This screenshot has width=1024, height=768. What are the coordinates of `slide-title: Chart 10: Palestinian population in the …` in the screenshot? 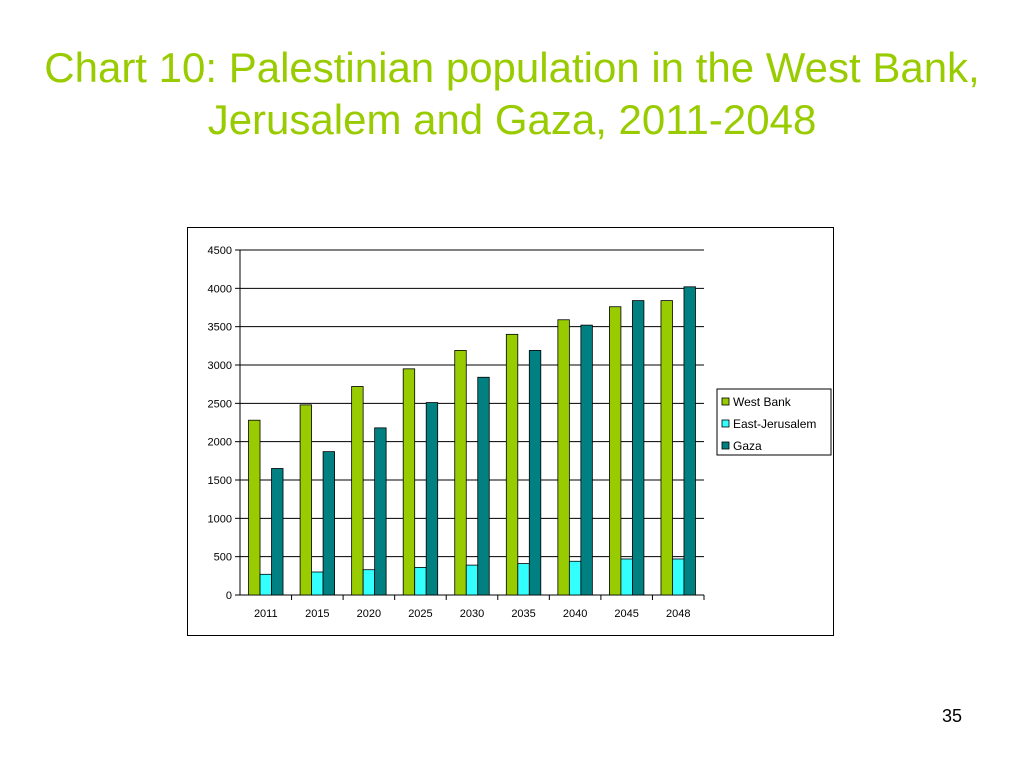 It's located at (512, 93).